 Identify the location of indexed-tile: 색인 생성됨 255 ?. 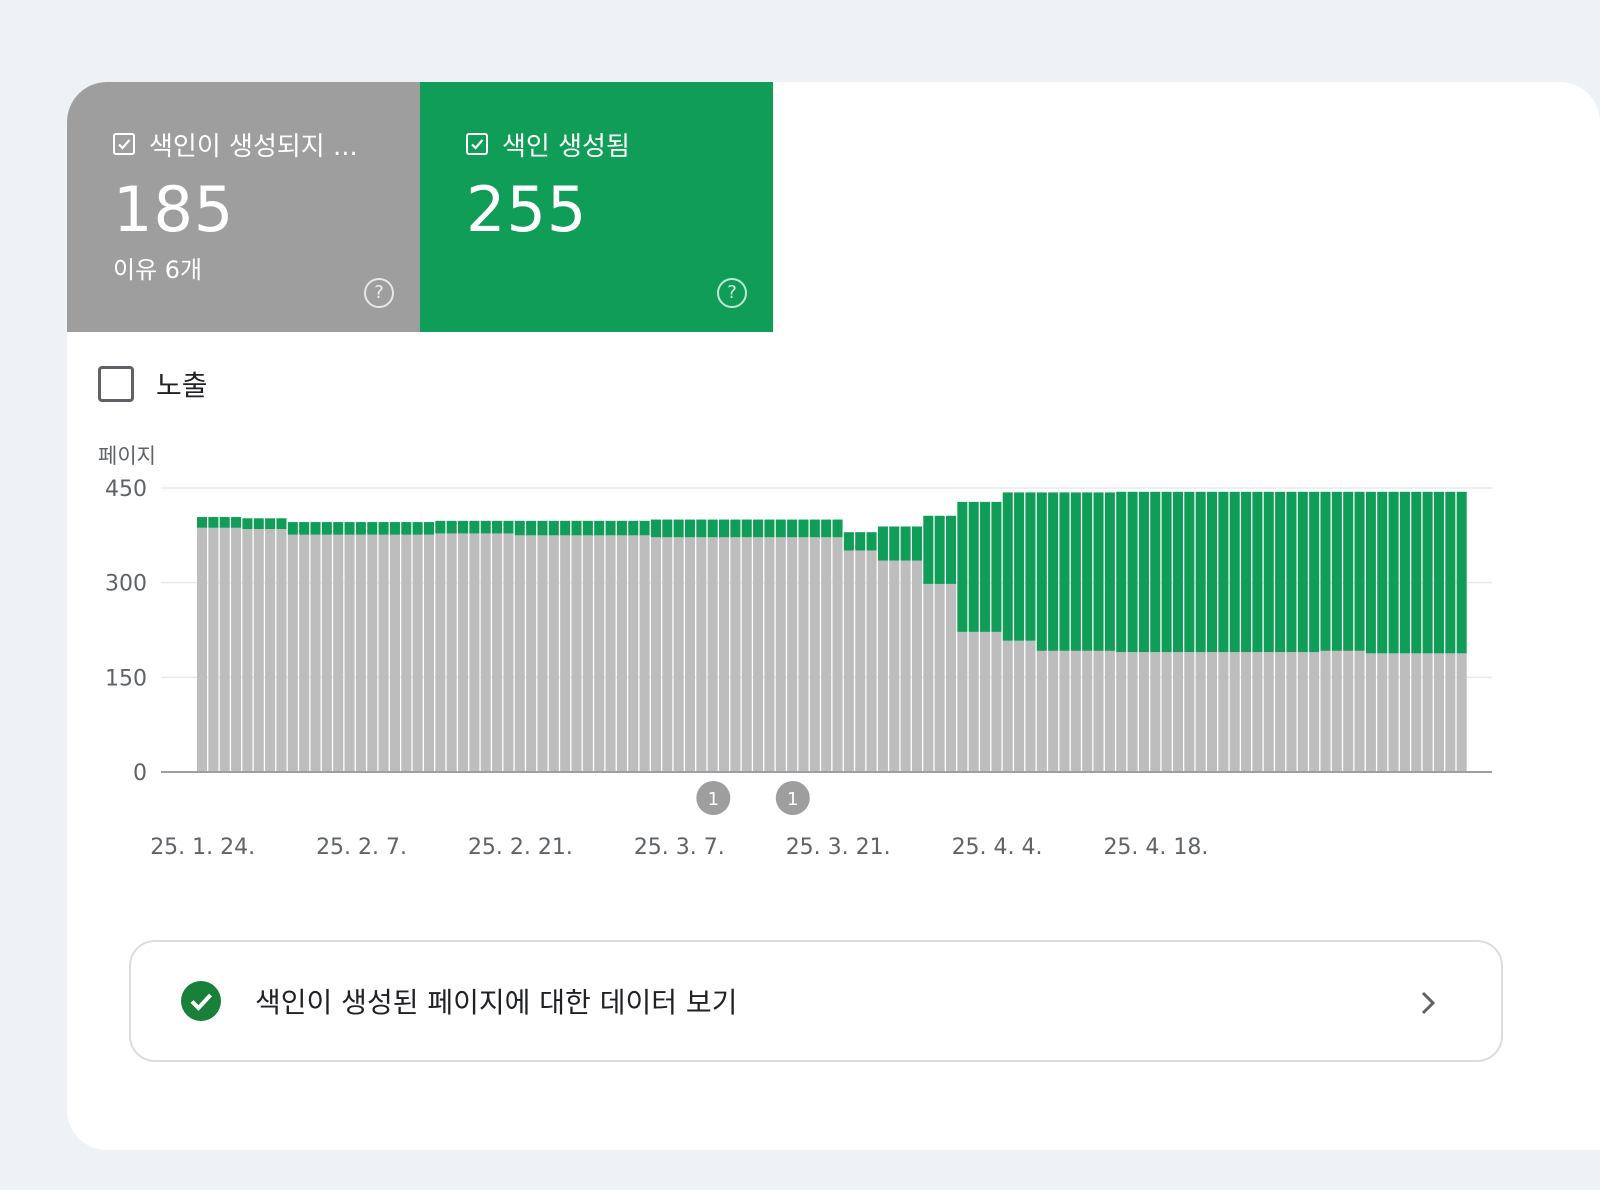
(596, 207).